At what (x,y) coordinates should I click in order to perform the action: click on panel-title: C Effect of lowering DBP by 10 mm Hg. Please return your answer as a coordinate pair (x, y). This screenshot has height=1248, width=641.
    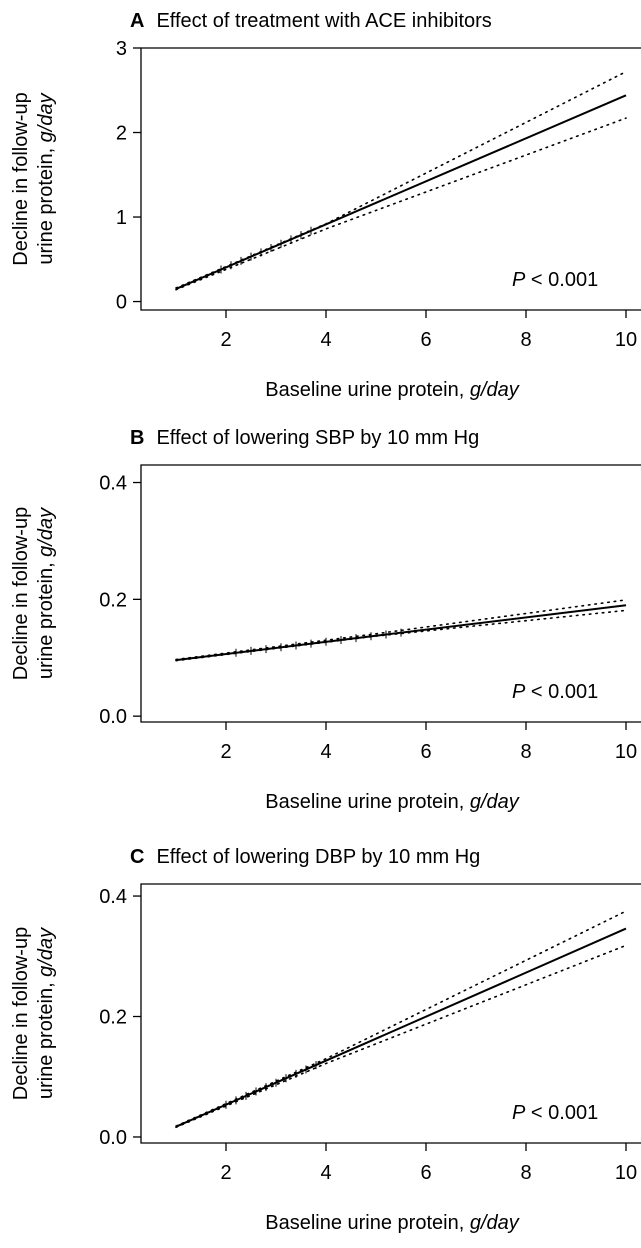
    Looking at the image, I should click on (305, 857).